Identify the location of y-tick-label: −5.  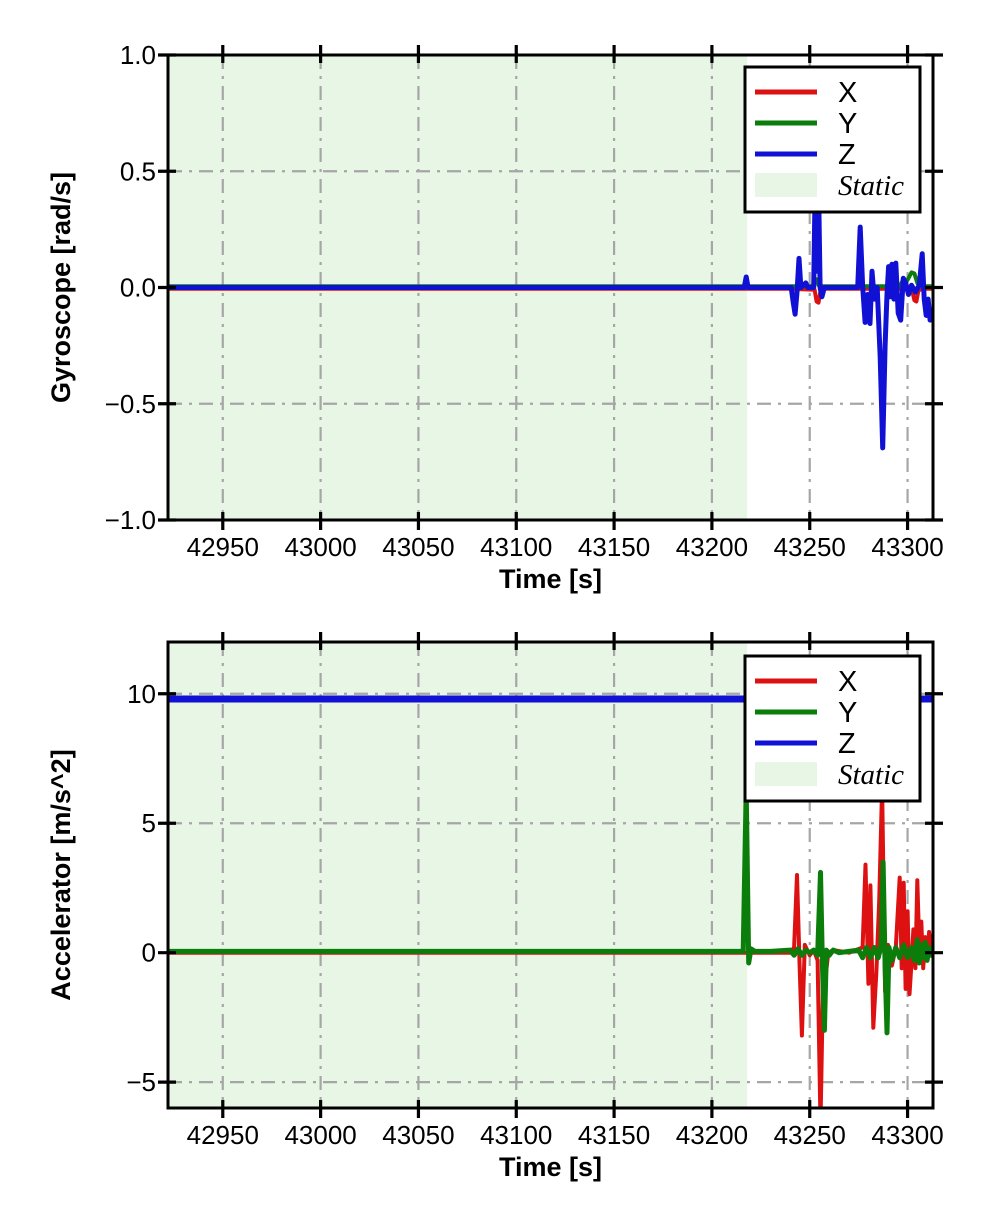
(141, 1082).